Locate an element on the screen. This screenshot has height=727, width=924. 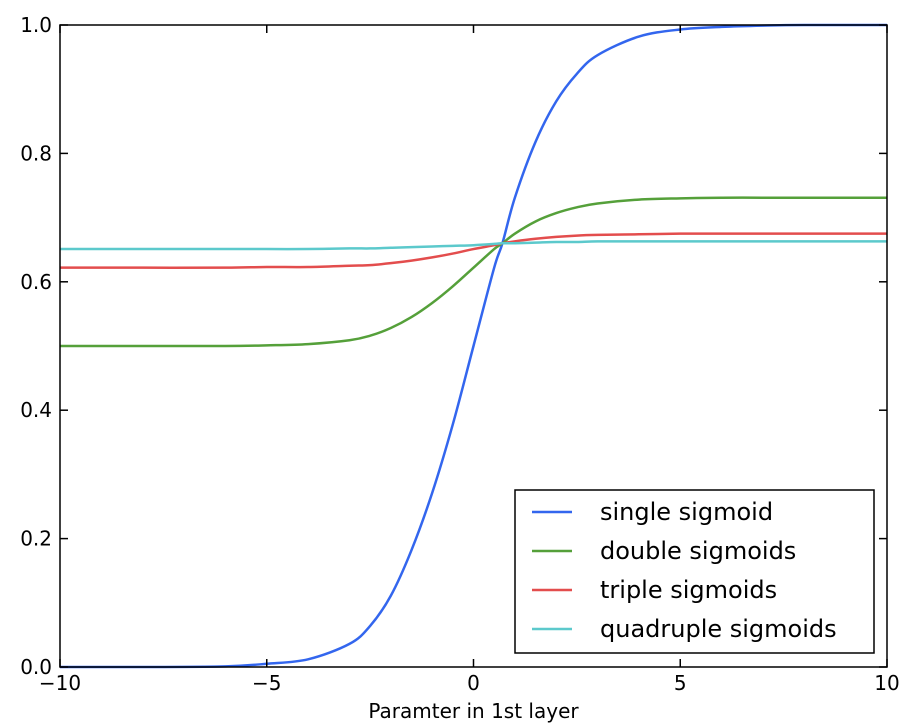
legend-label-triple-sigmoids: triple sigmoids is located at coordinates (688, 590).